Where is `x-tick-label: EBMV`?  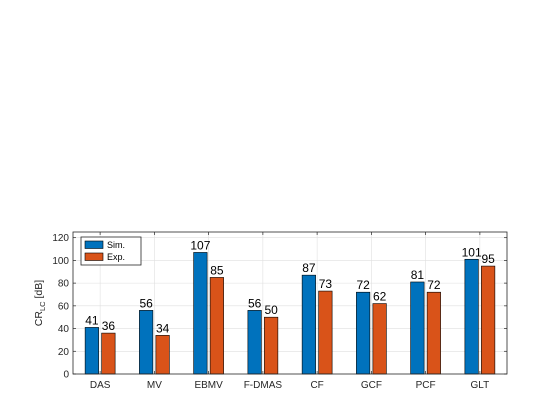 x-tick-label: EBMV is located at coordinates (208, 385).